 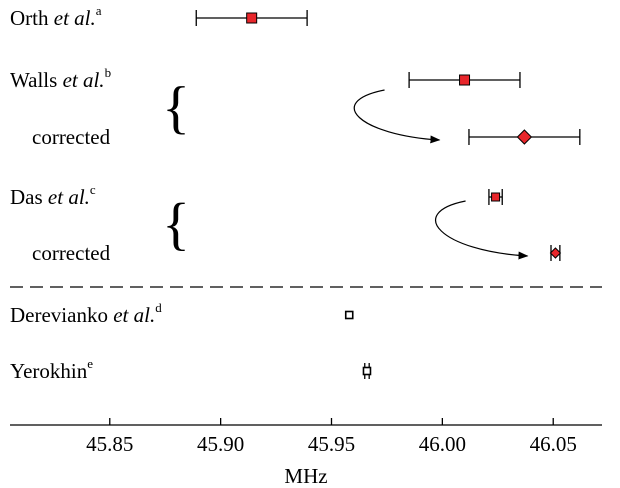 I want to click on marker-walls, so click(x=465, y=80).